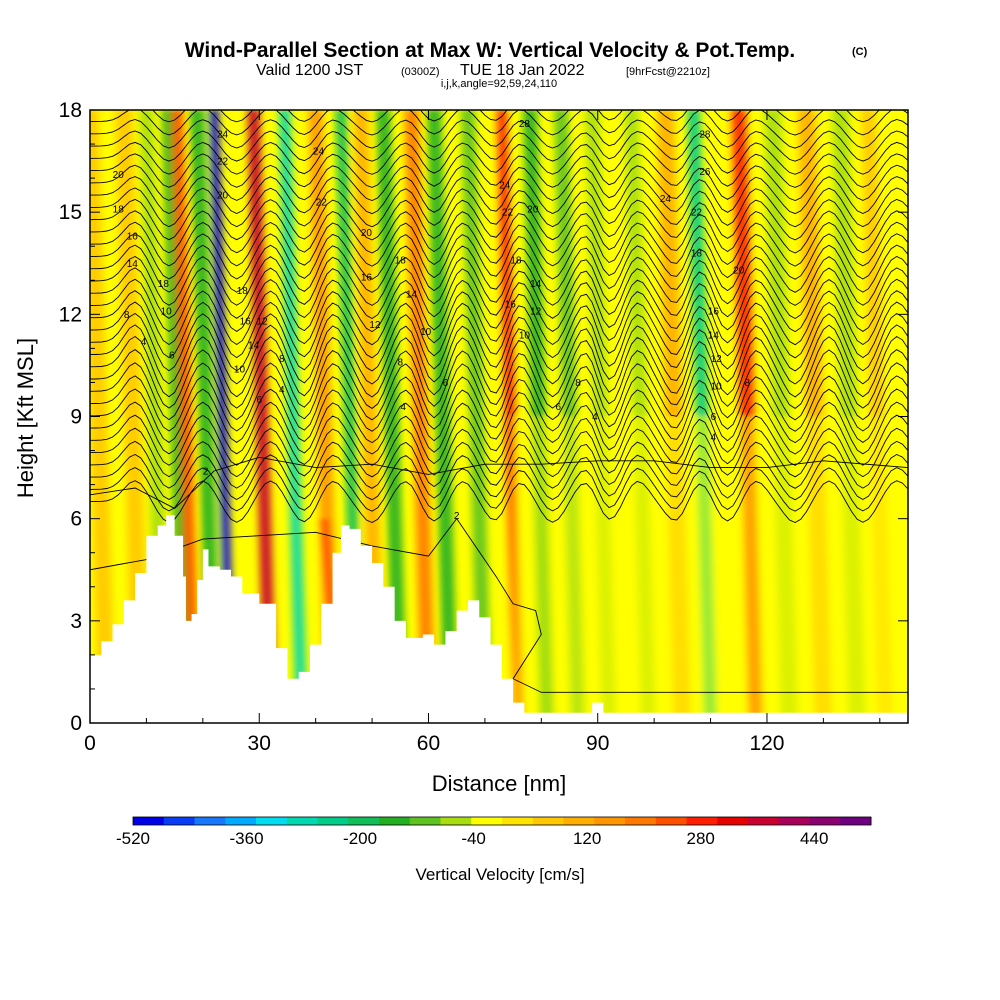  Describe the element at coordinates (223, 196) in the screenshot. I see `contour-label-11: 20` at that location.